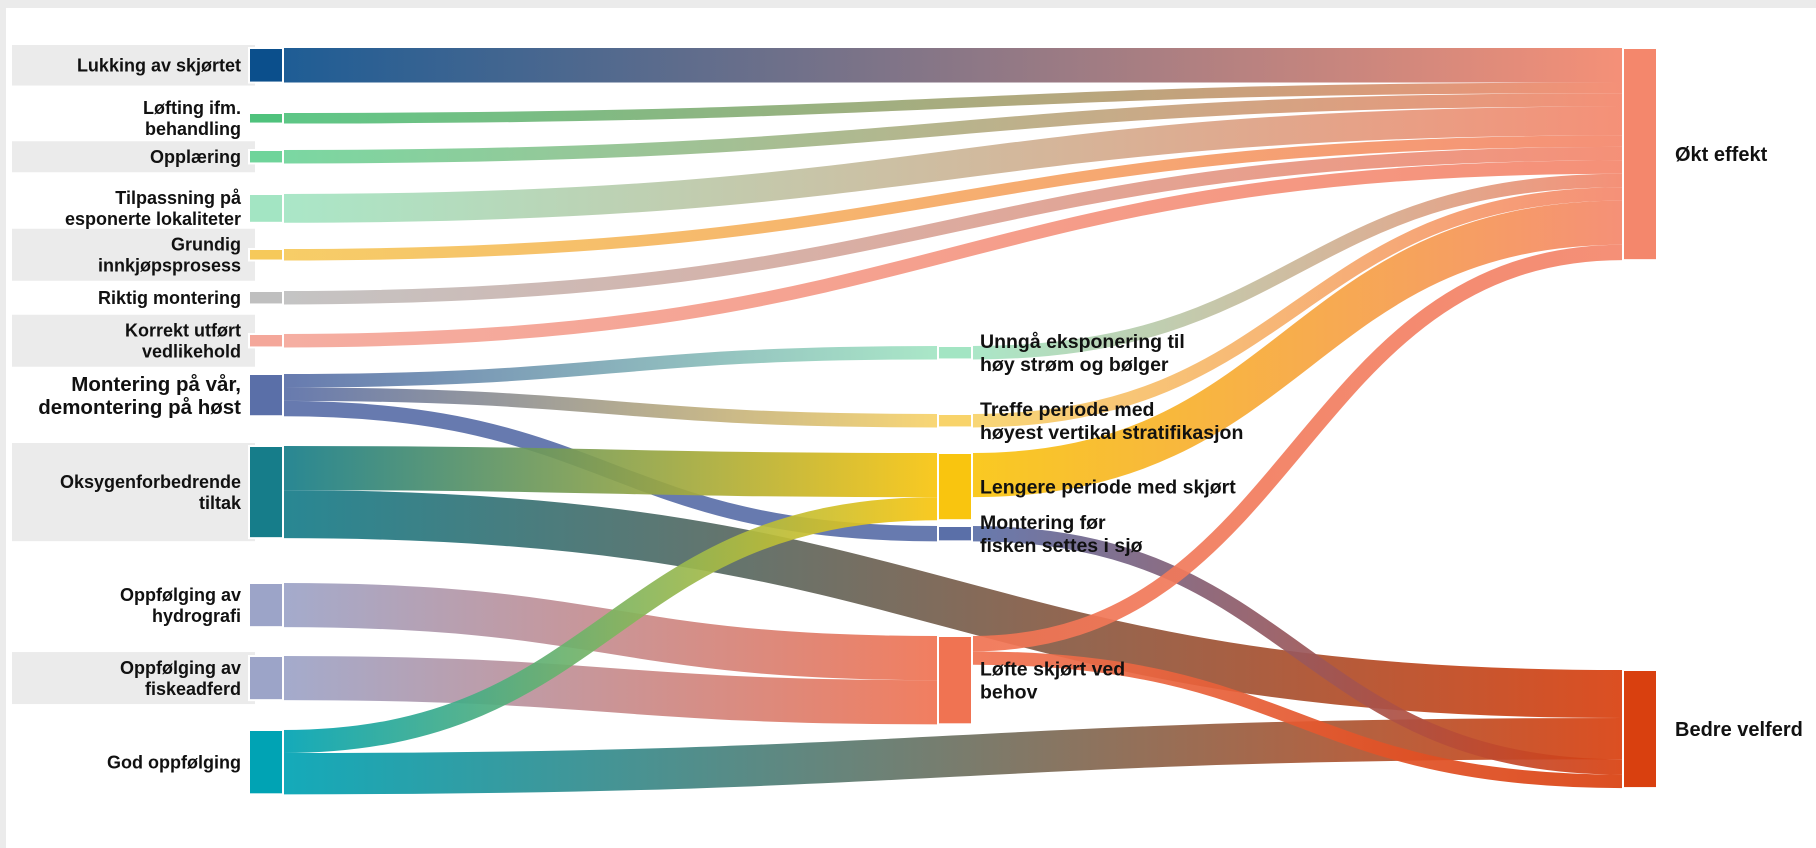 The image size is (1816, 848). I want to click on label-montering_var: Montering på vår, demontering på høst, so click(139, 396).